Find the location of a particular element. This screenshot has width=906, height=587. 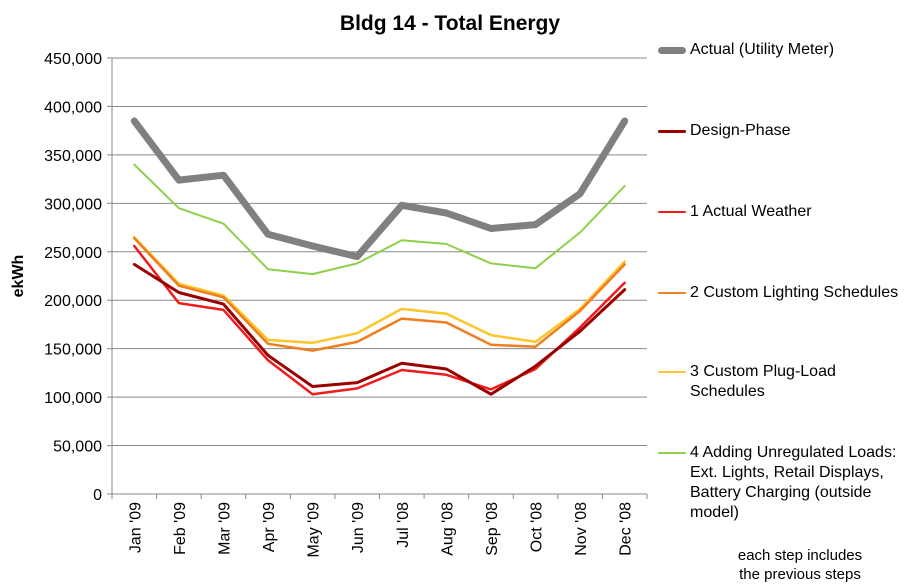

y-tick-label: 400,000 is located at coordinates (73, 107).